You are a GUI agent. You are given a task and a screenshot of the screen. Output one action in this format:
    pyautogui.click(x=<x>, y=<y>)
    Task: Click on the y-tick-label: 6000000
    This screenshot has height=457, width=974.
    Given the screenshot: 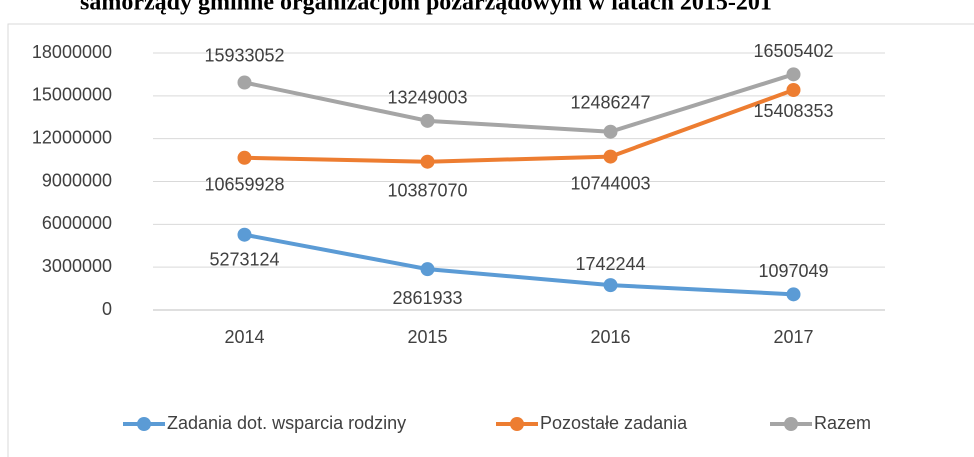 What is the action you would take?
    pyautogui.click(x=77, y=223)
    